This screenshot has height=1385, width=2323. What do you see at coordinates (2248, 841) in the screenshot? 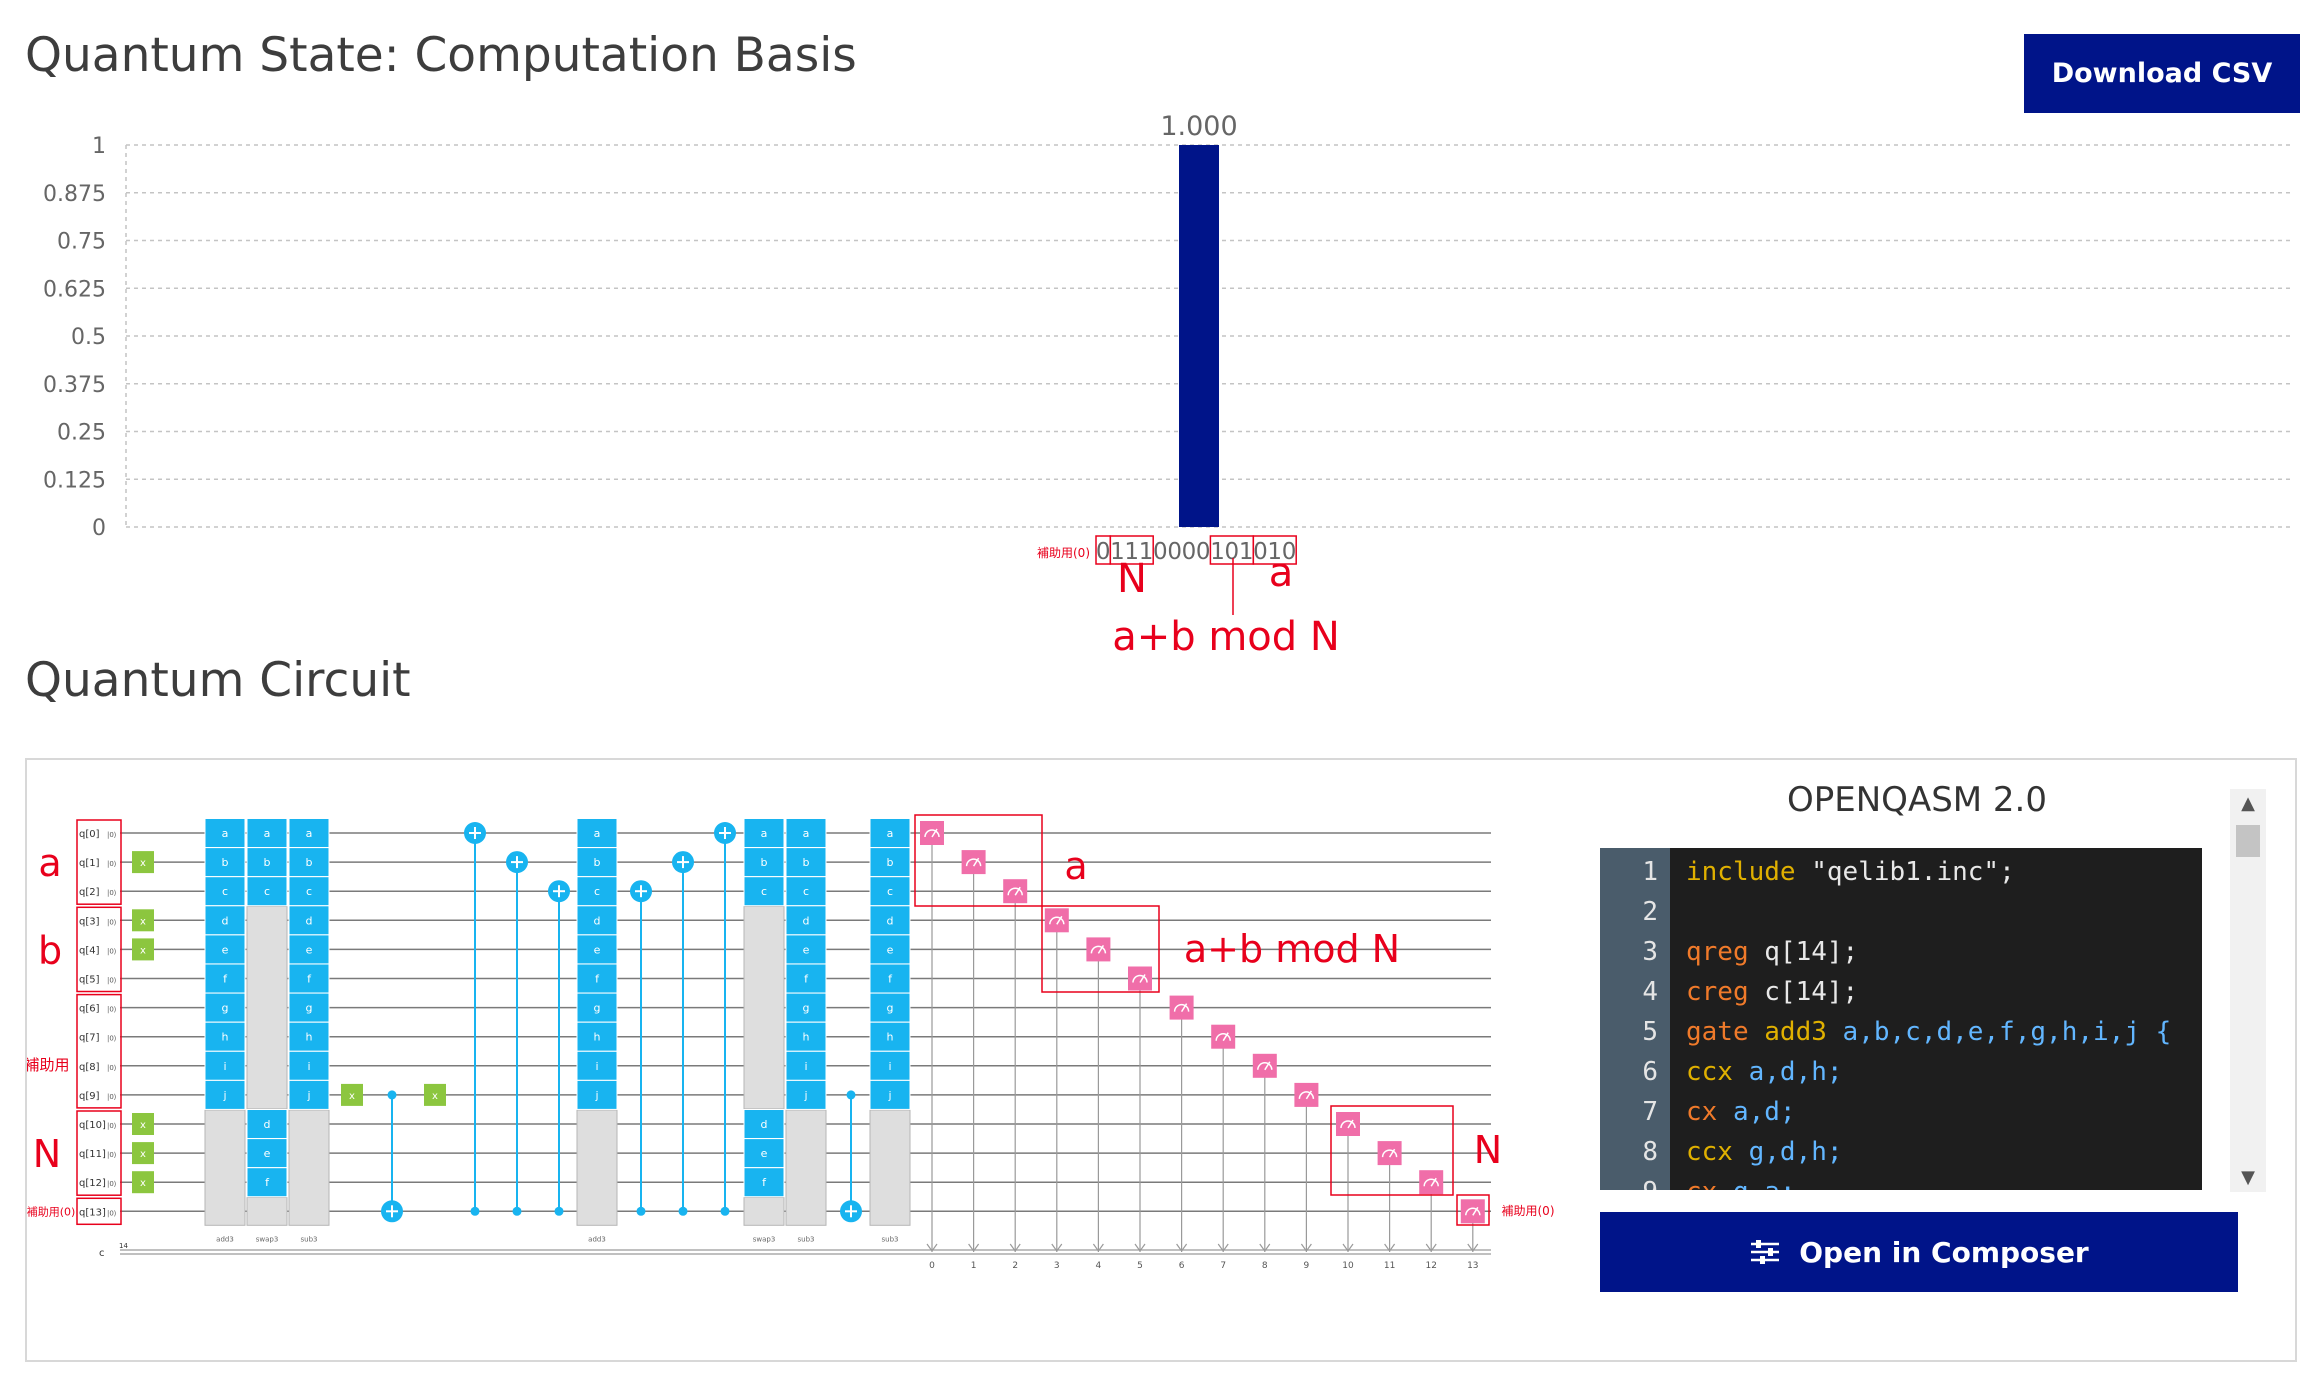
I see `scroll-thumb` at bounding box center [2248, 841].